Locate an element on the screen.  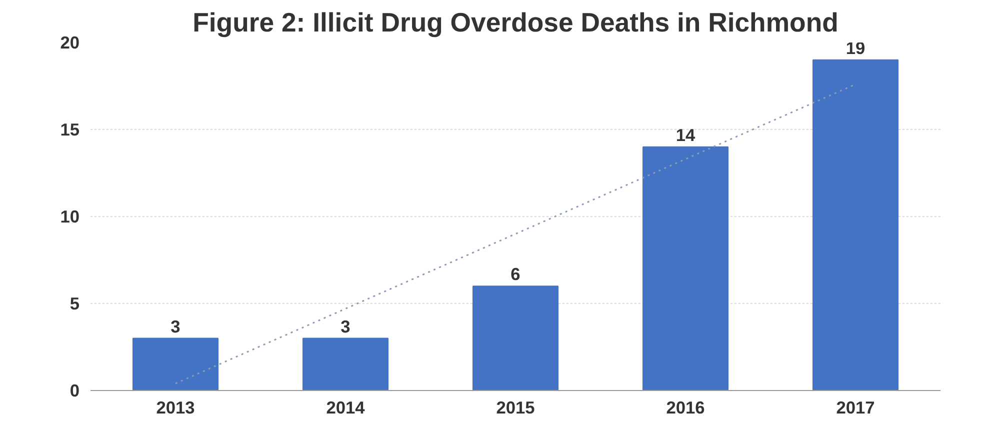
y-tick-label: 20 is located at coordinates (70, 42).